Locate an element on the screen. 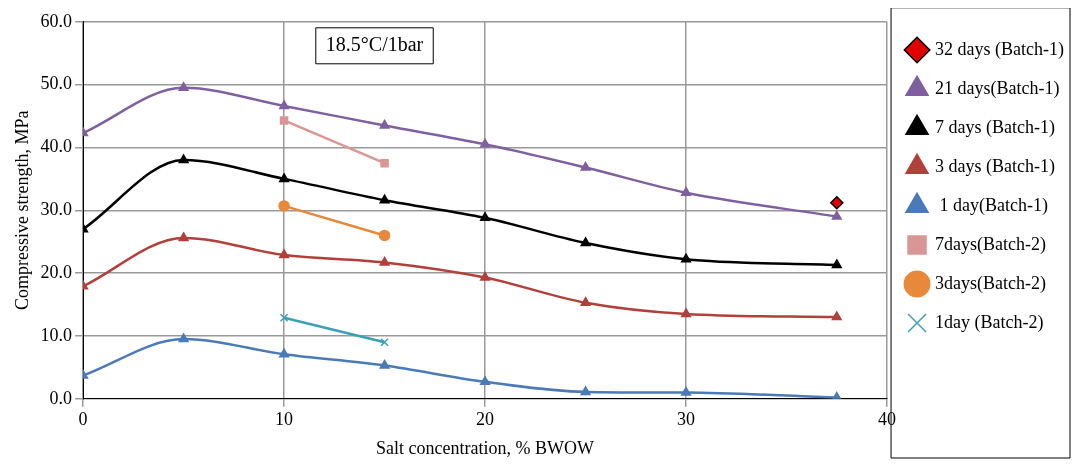  legend-label: 21 days(Batch-1) is located at coordinates (997, 88).